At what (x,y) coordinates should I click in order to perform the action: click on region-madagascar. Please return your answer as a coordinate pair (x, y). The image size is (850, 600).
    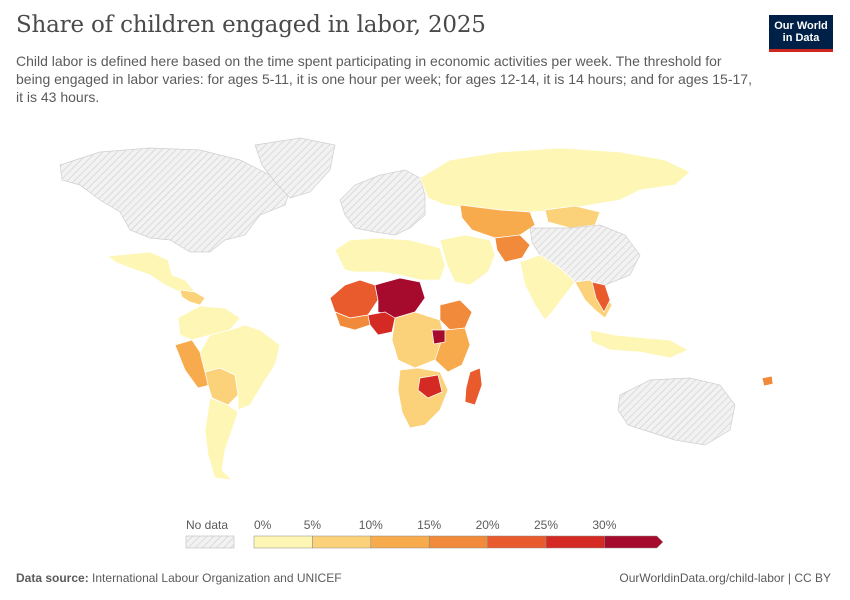
    Looking at the image, I should click on (473, 386).